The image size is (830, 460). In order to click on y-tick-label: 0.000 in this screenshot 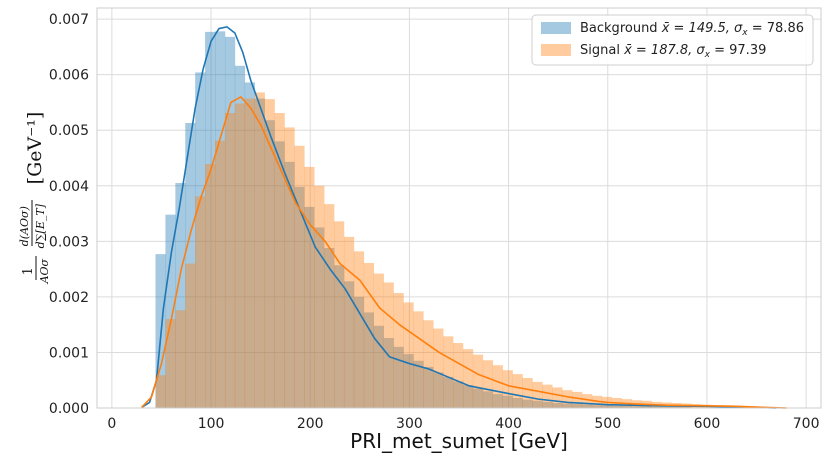, I will do `click(69, 409)`.